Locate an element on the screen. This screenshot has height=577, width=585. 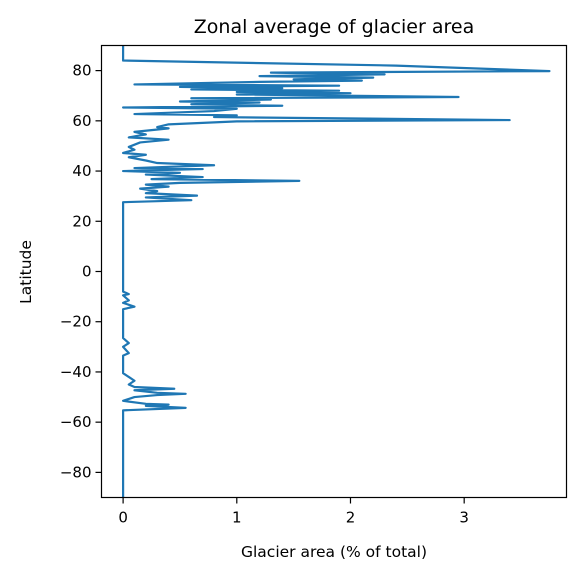
x-axis-ticks: 0 1 2 3 is located at coordinates (293, 512).